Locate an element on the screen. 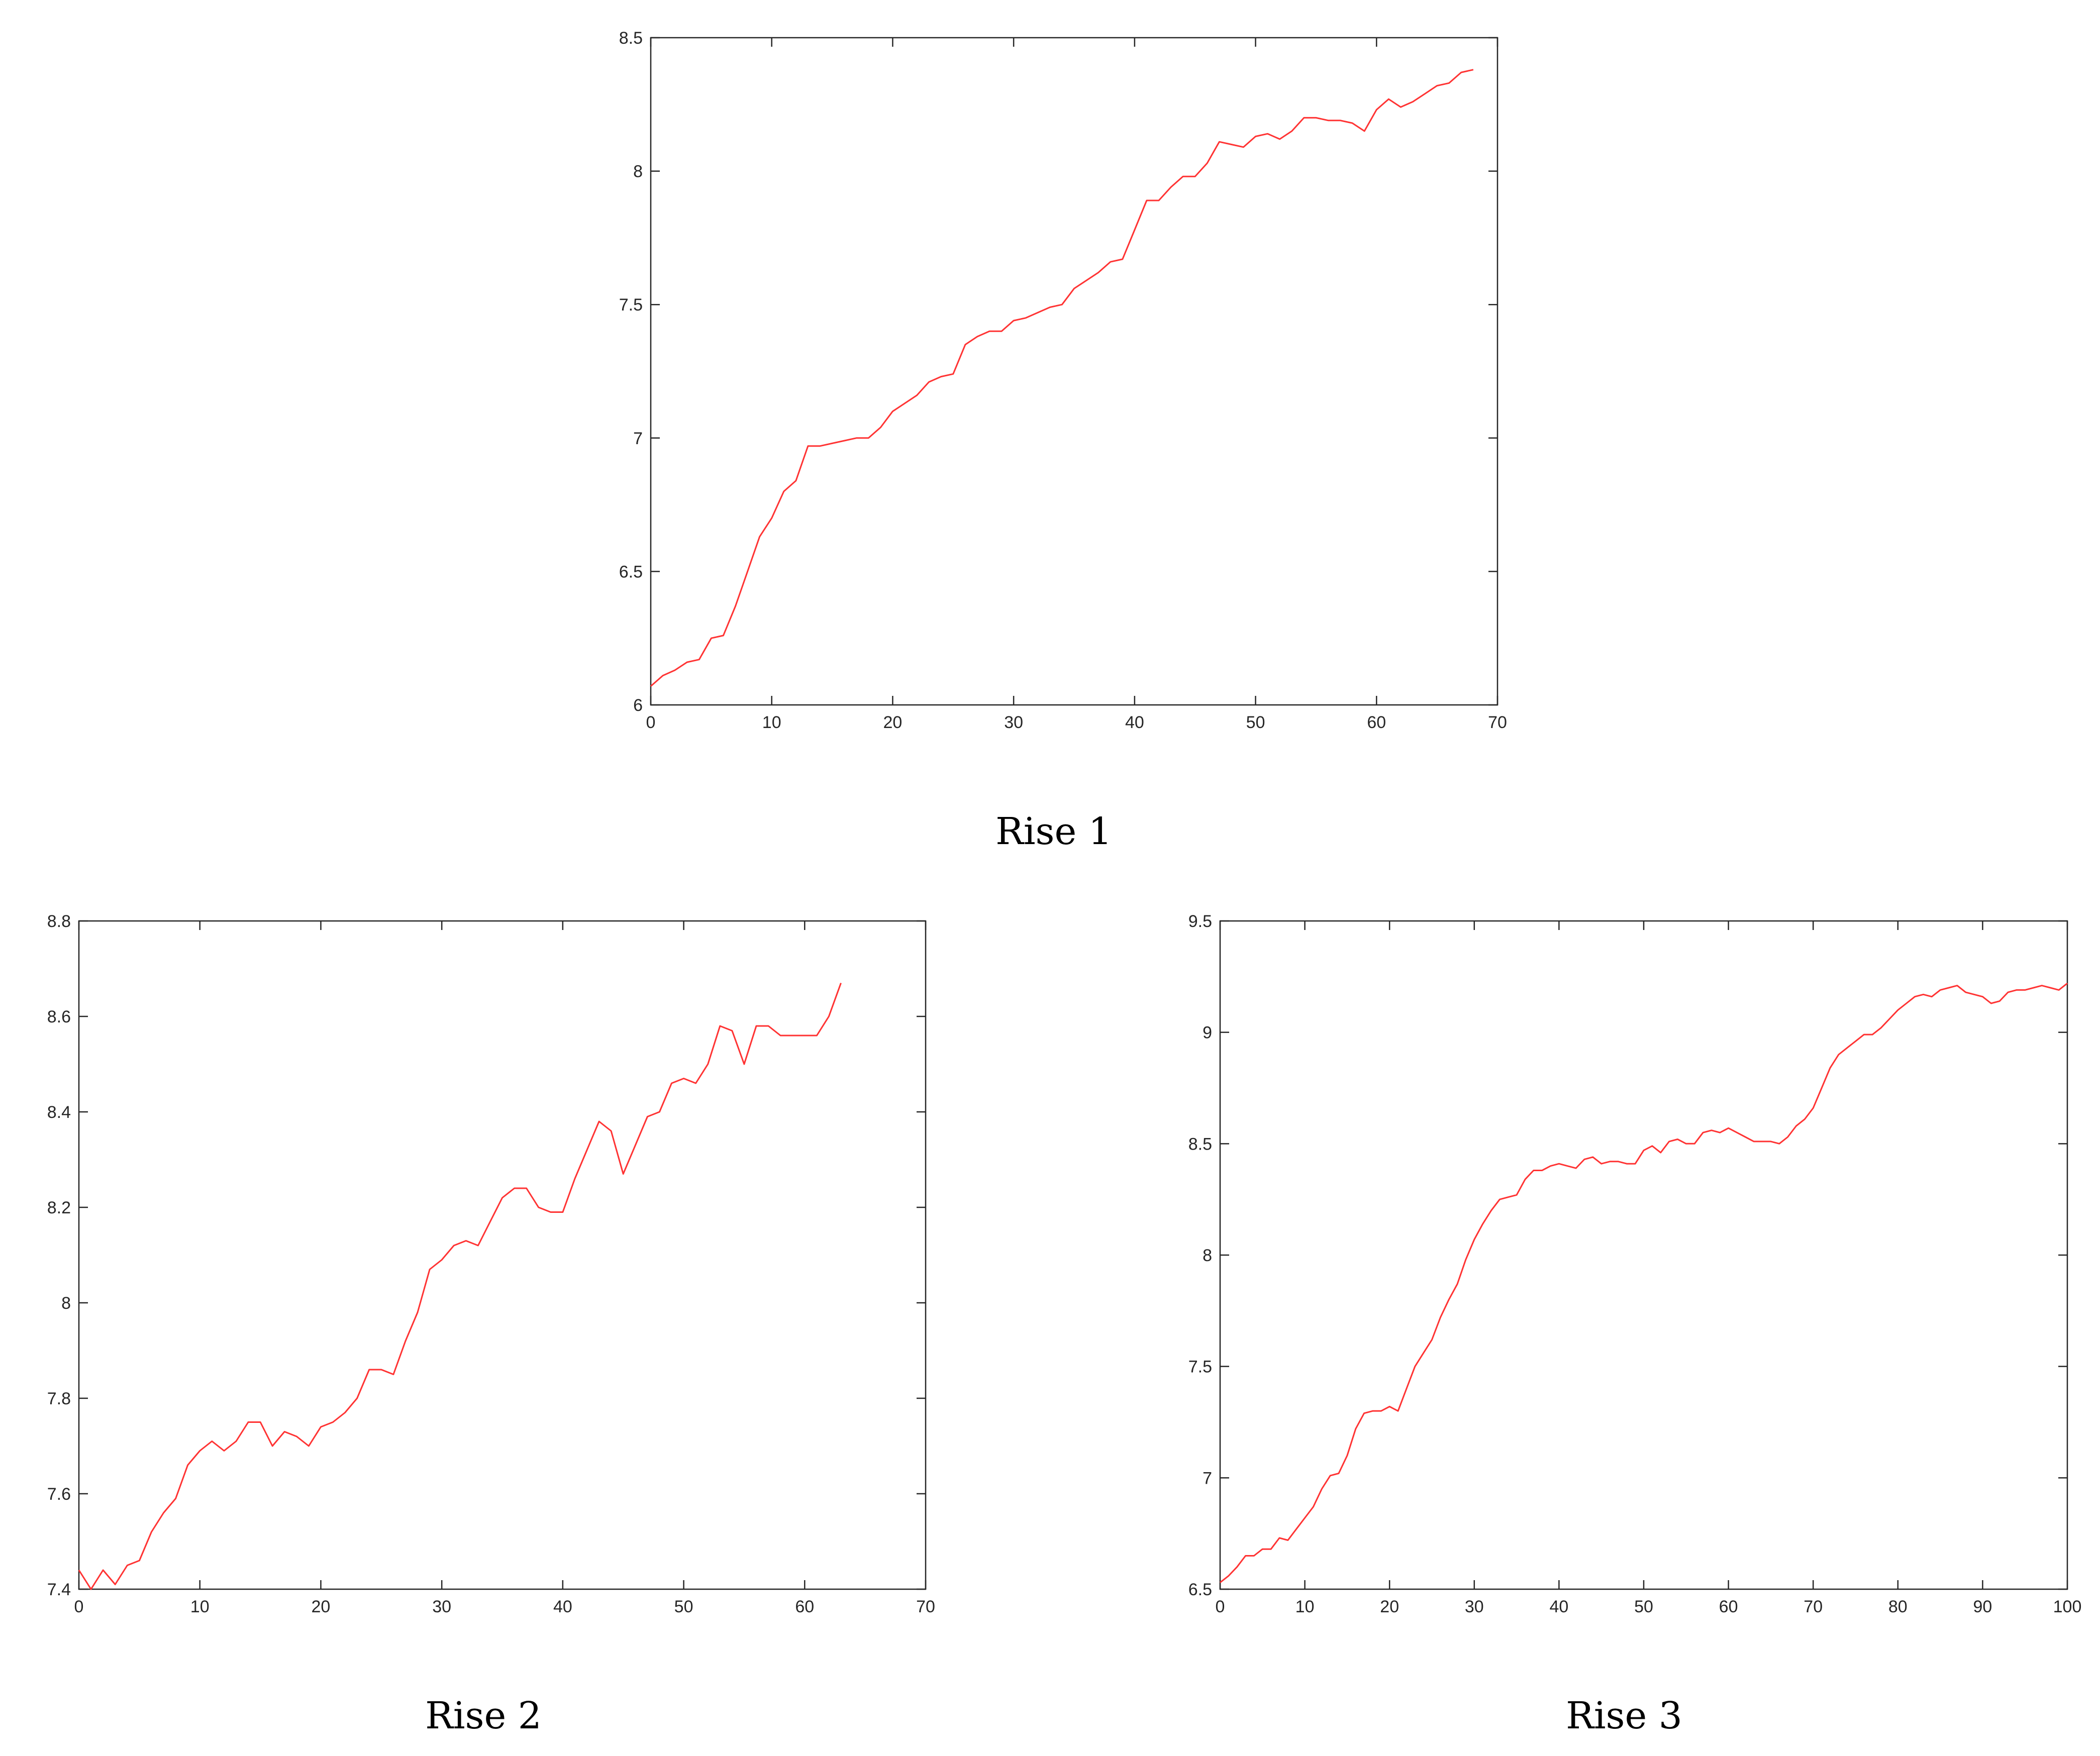 The image size is (2100, 1756). caption-rise-1: Rise 1 is located at coordinates (1053, 831).